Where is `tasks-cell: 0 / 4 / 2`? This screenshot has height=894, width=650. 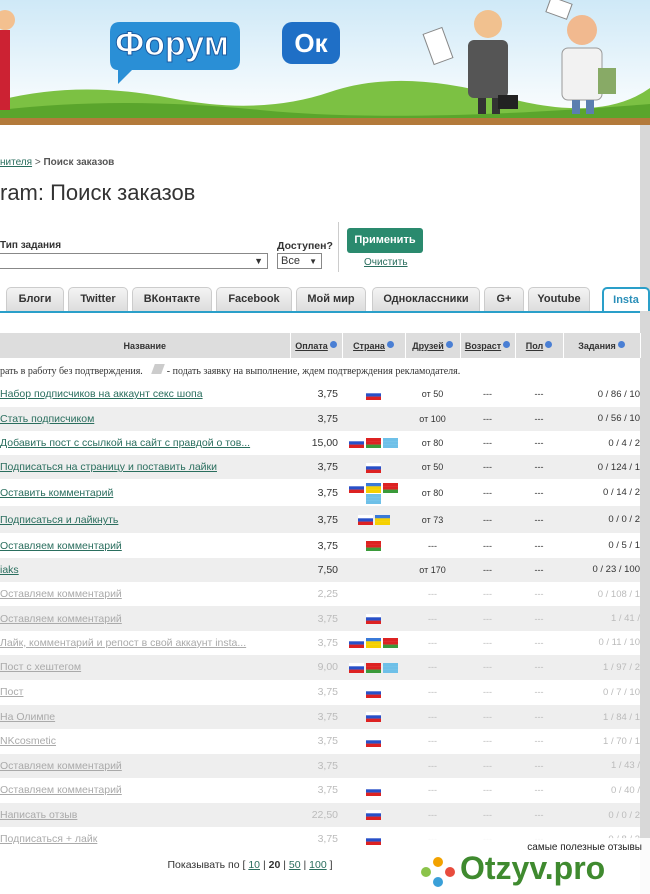
tasks-cell: 0 / 4 / 2 is located at coordinates (624, 443).